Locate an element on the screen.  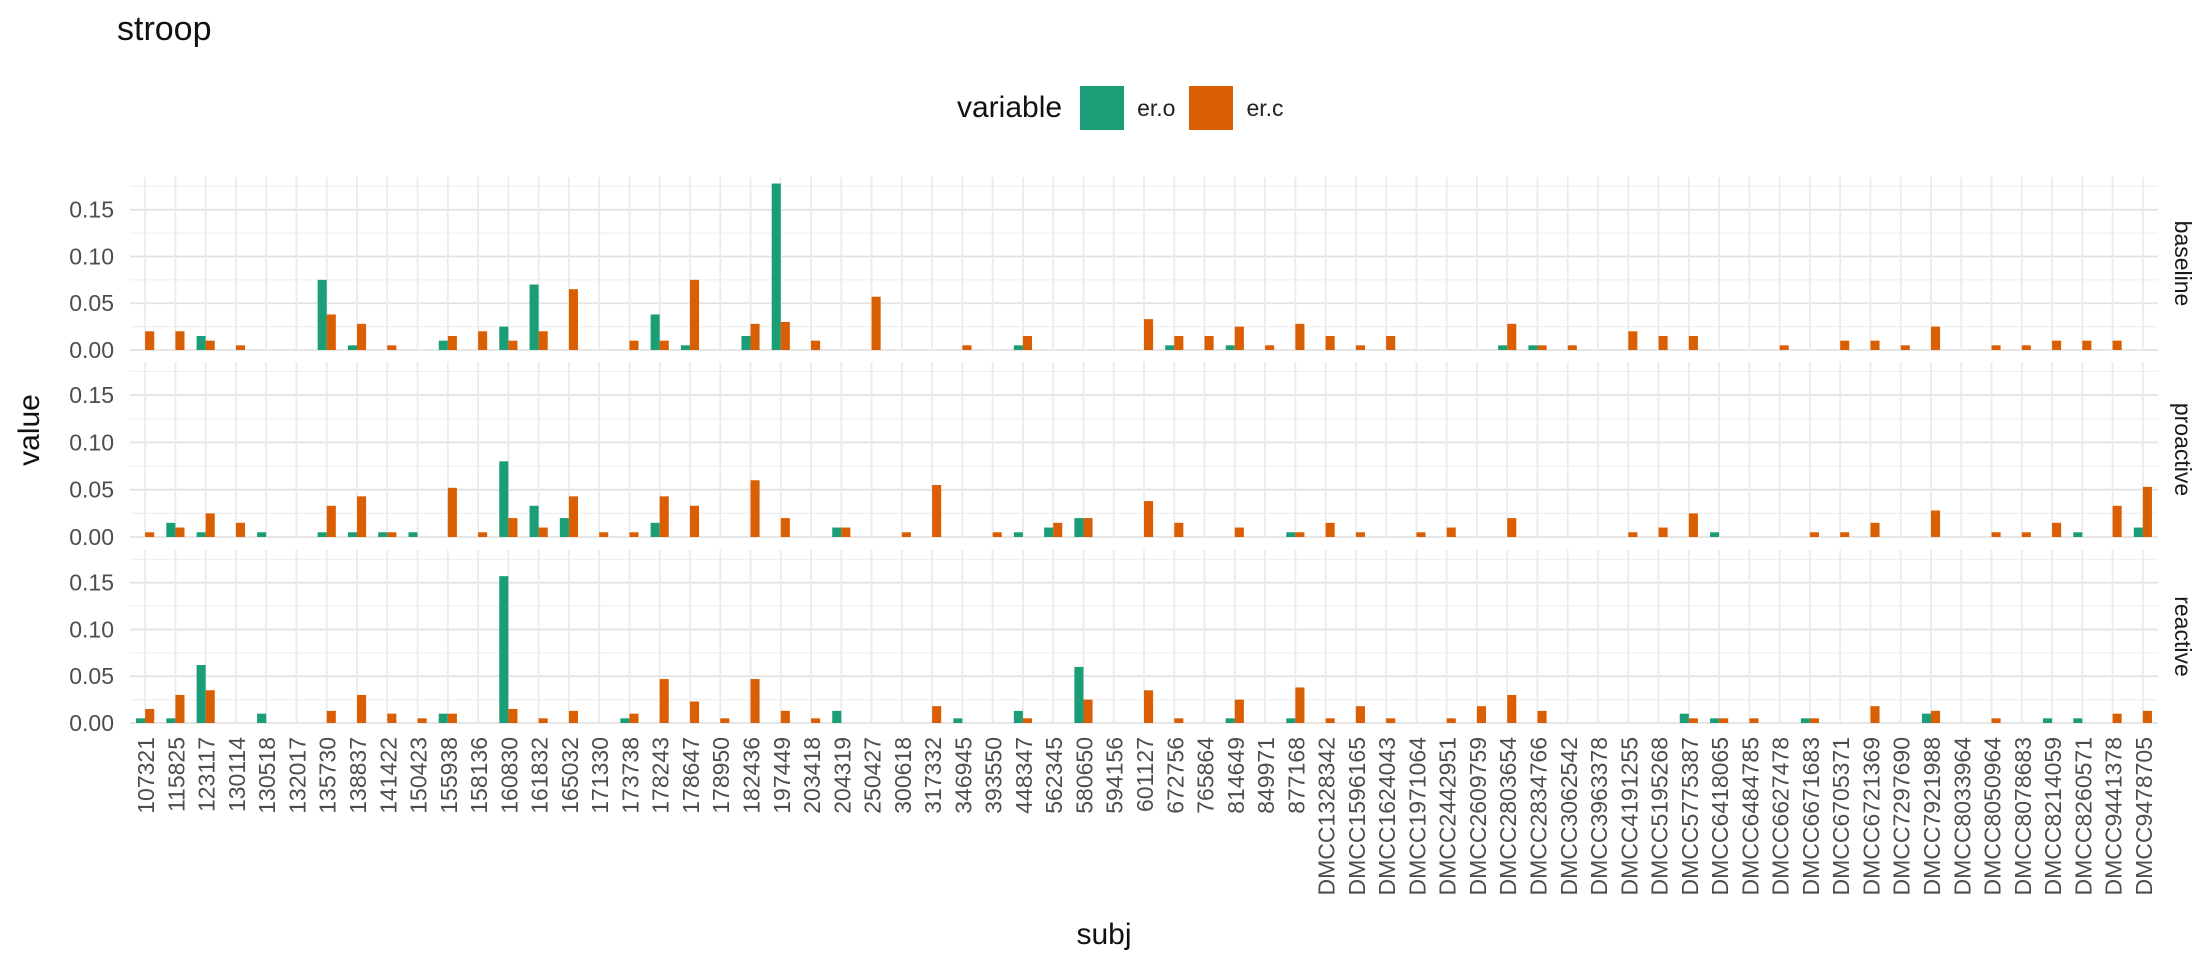
bar-baseline-er-c-DMCC8214059 is located at coordinates (2057, 345).